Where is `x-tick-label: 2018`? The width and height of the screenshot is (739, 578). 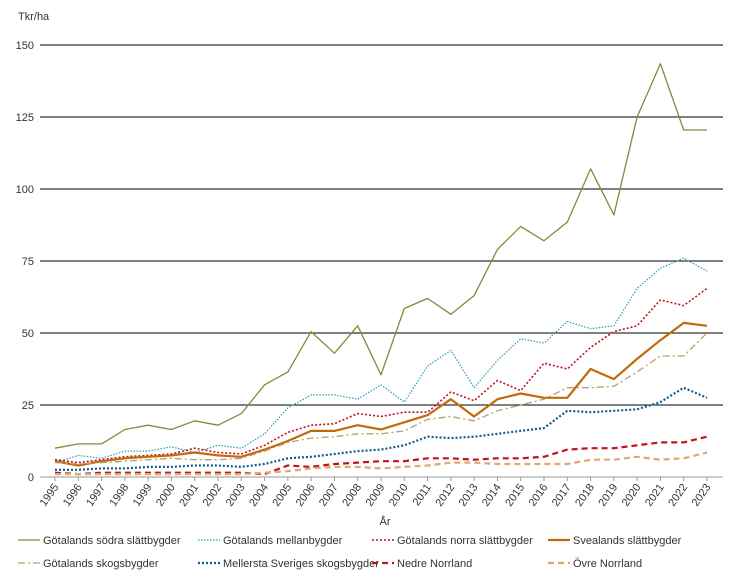
x-tick-label: 2018 is located at coordinates (585, 495).